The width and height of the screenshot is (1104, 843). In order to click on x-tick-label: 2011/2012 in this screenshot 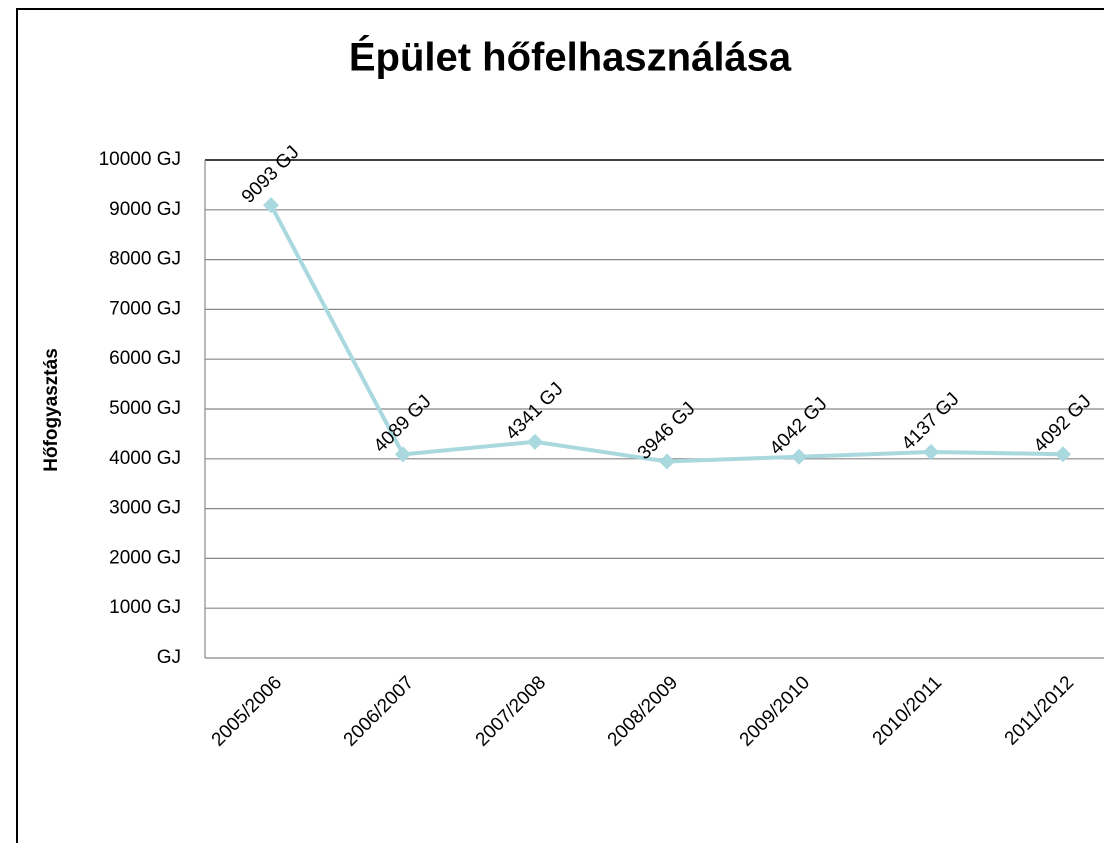, I will do `click(1039, 710)`.